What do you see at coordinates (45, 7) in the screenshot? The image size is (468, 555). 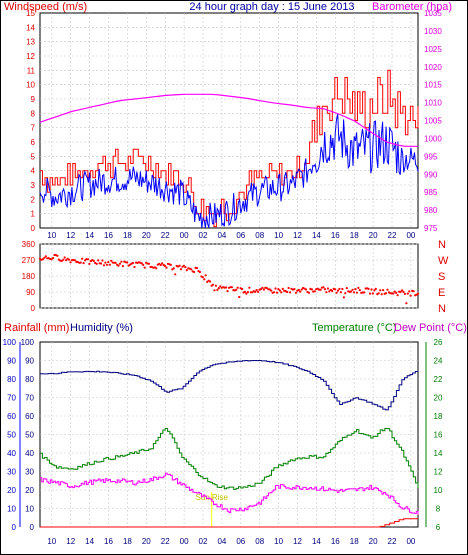 I see `windspeed-axis-label: Windspeed (m/s)` at bounding box center [45, 7].